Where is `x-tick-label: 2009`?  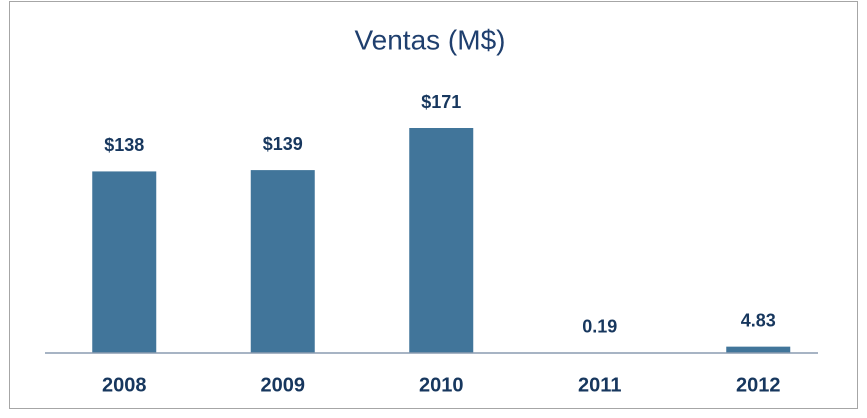 x-tick-label: 2009 is located at coordinates (283, 385).